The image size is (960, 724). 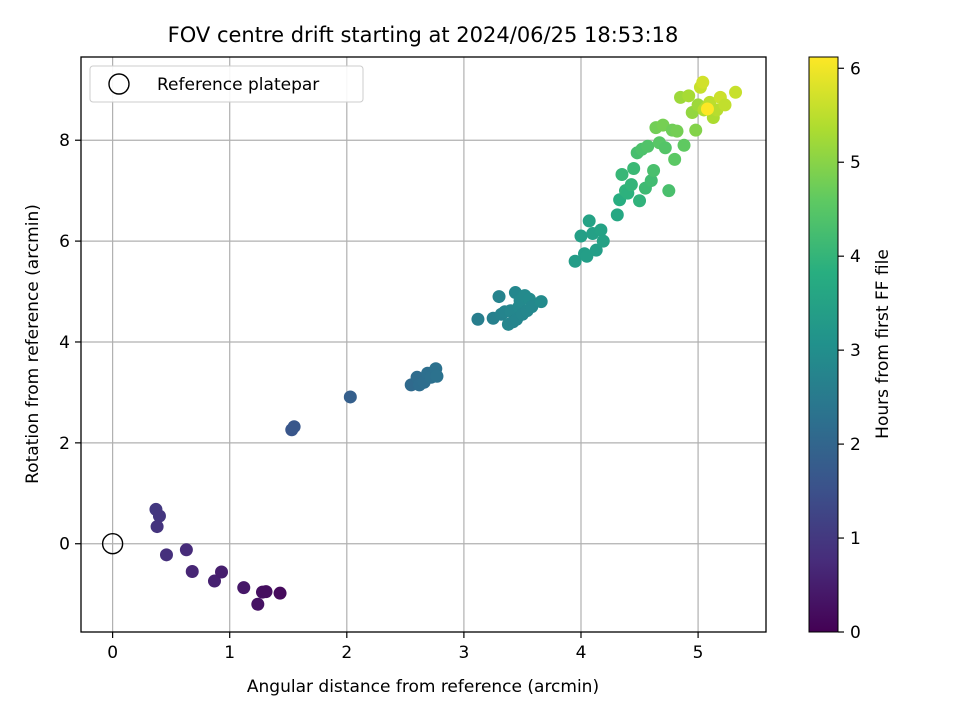 What do you see at coordinates (64, 444) in the screenshot?
I see `y-tick-label: 2` at bounding box center [64, 444].